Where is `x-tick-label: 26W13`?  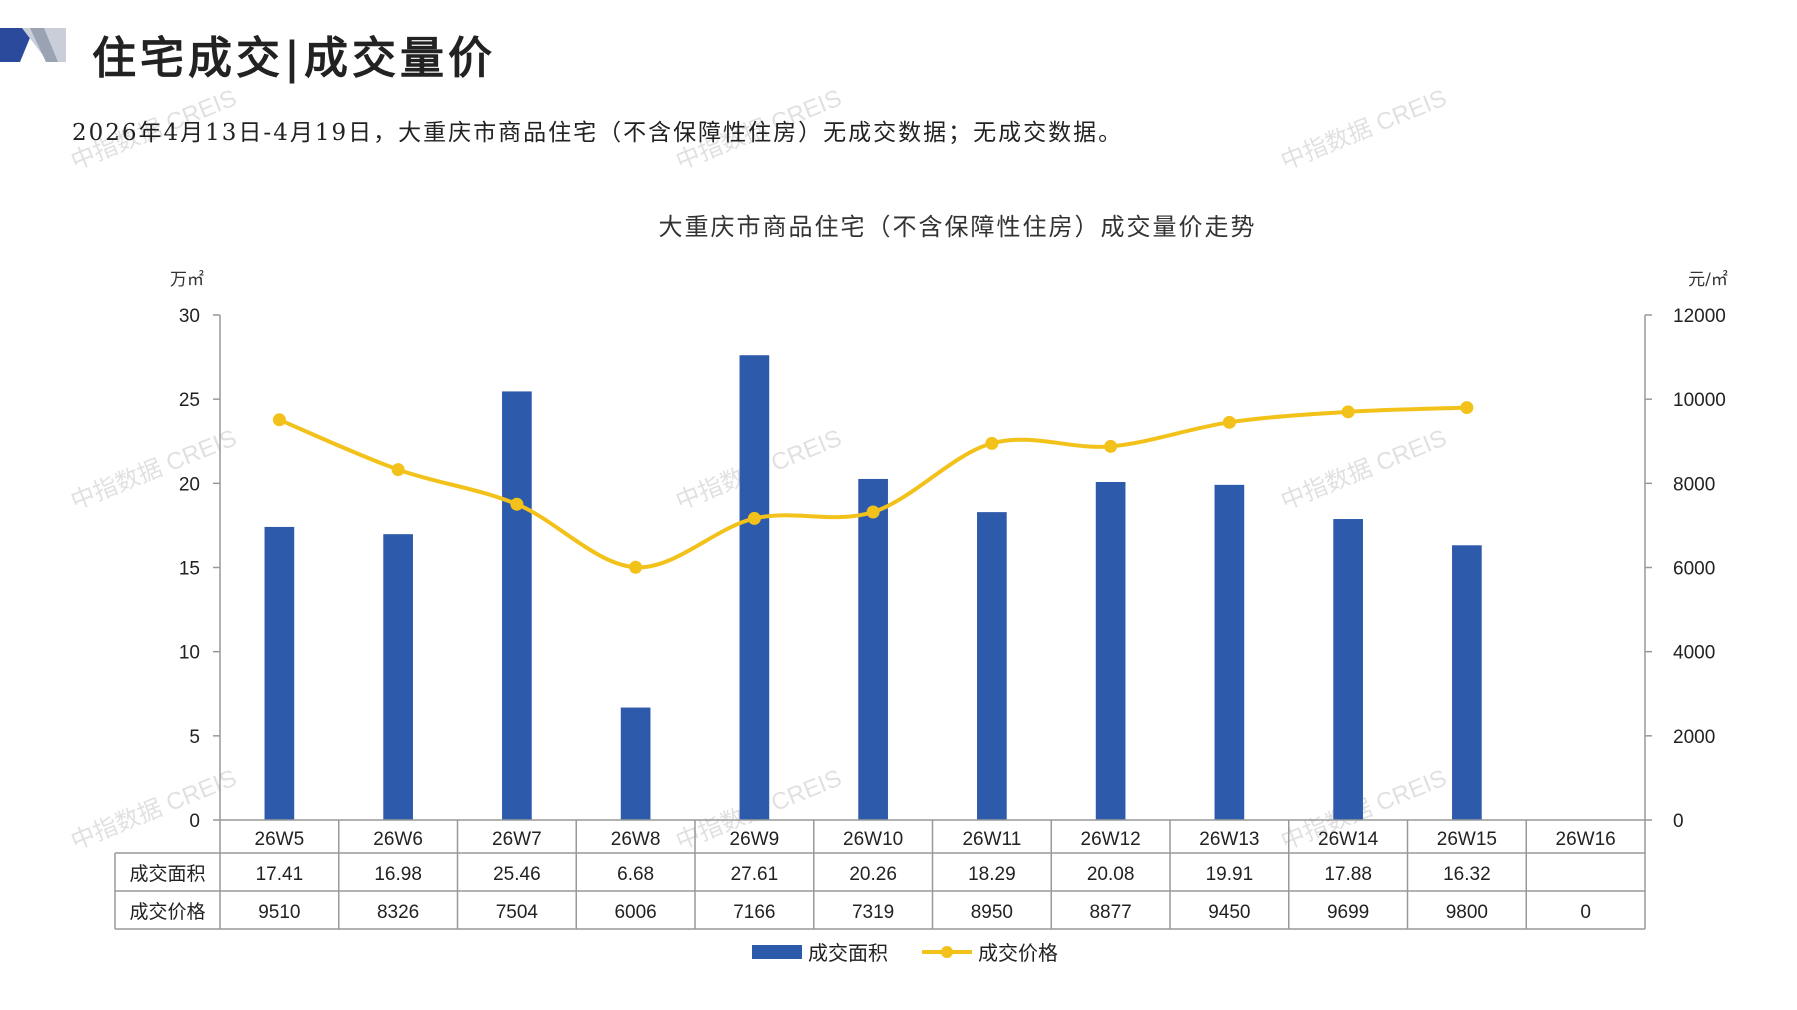 x-tick-label: 26W13 is located at coordinates (1229, 839).